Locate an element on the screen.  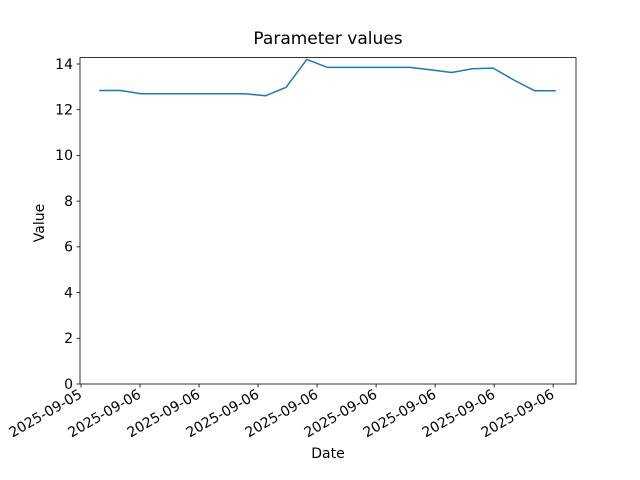
chart-title: Parameter values is located at coordinates (328, 39).